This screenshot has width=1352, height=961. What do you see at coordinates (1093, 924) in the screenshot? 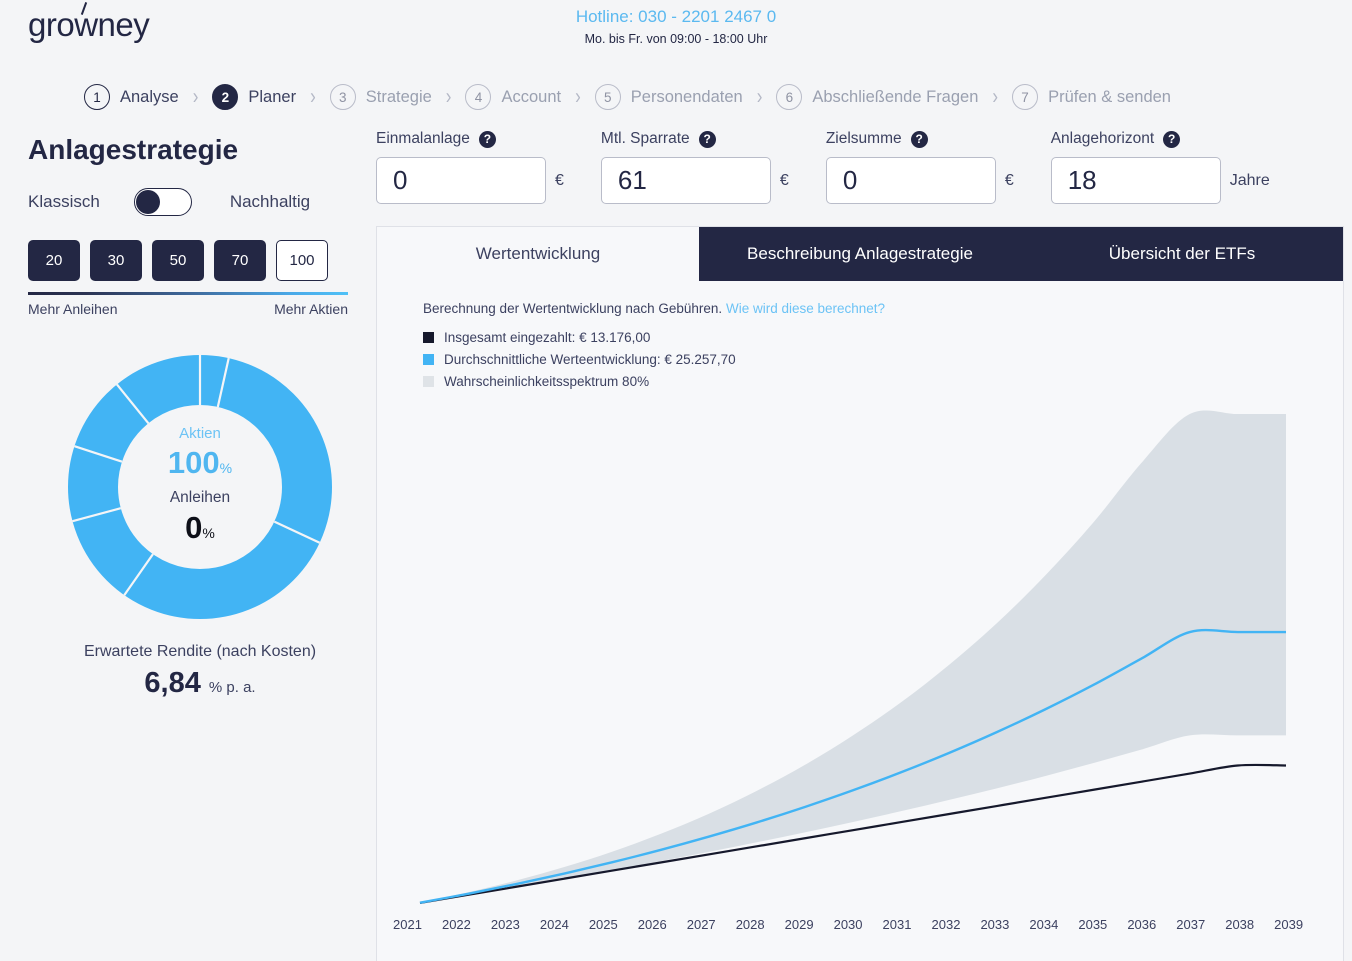
I see `x-tick-label: 2035` at bounding box center [1093, 924].